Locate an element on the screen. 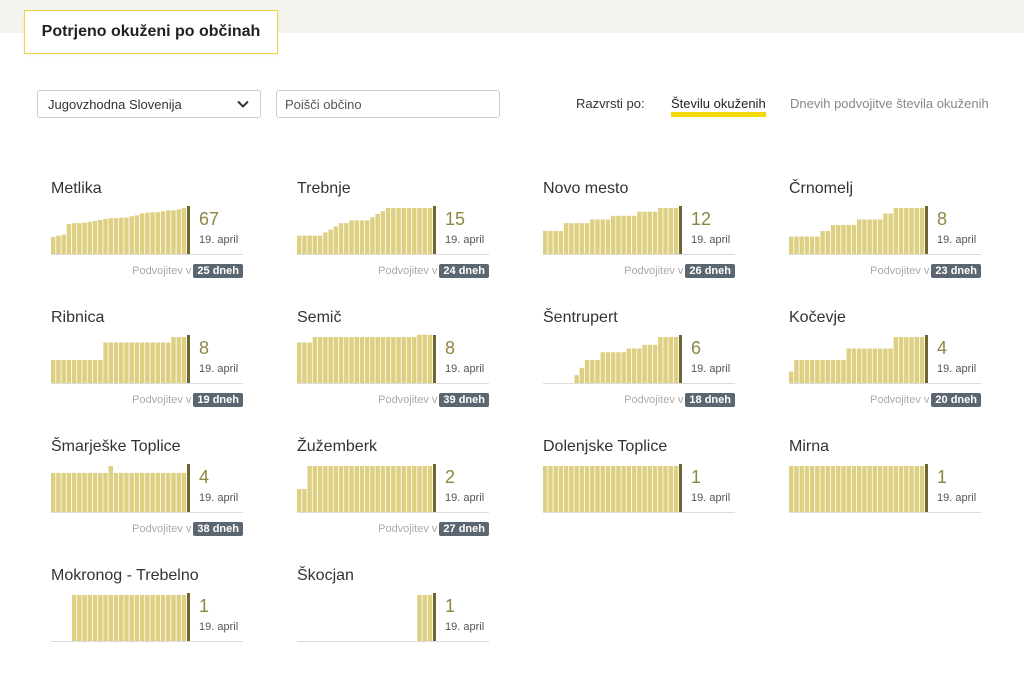  municipality-card: Črnomelj 8 19. april Podvojitev v 23 dneh is located at coordinates (885, 242).